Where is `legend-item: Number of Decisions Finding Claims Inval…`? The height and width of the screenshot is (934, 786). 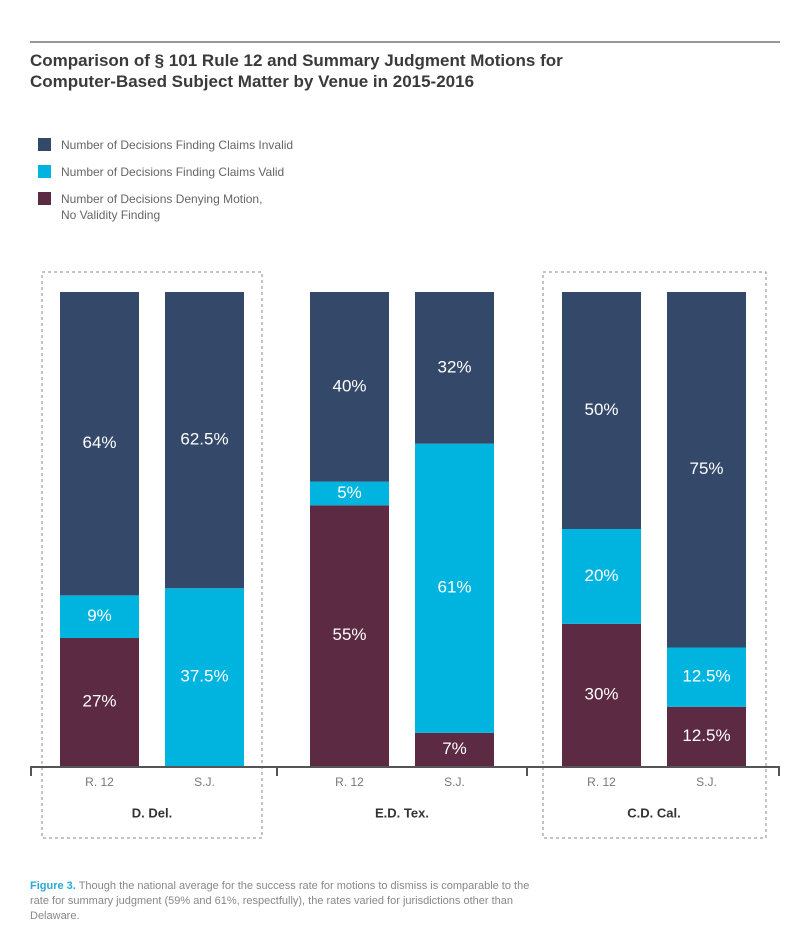
legend-item: Number of Decisions Finding Claims Inval… is located at coordinates (165, 145).